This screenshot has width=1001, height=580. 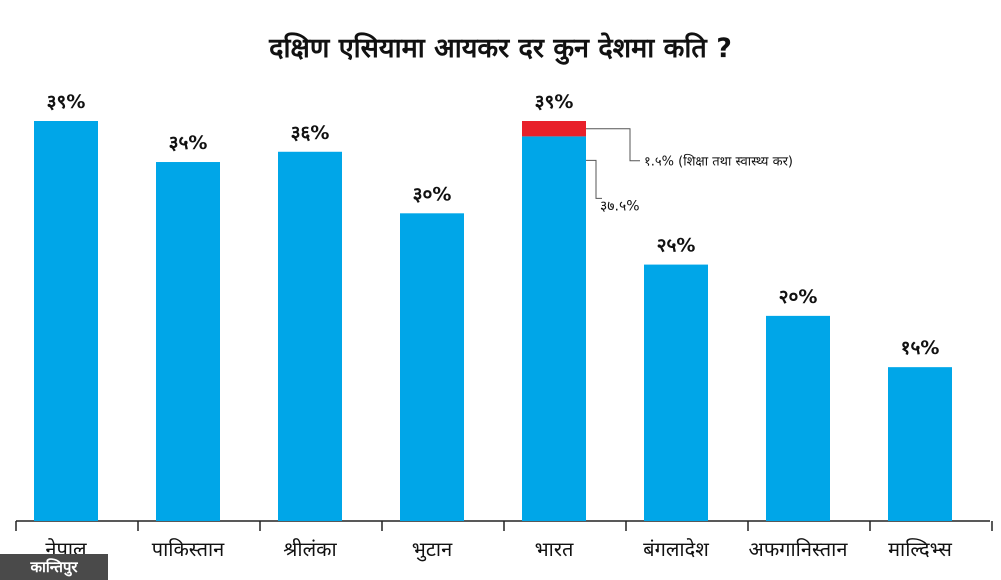 I want to click on x-tick-label: श्रीलंका, so click(x=310, y=549).